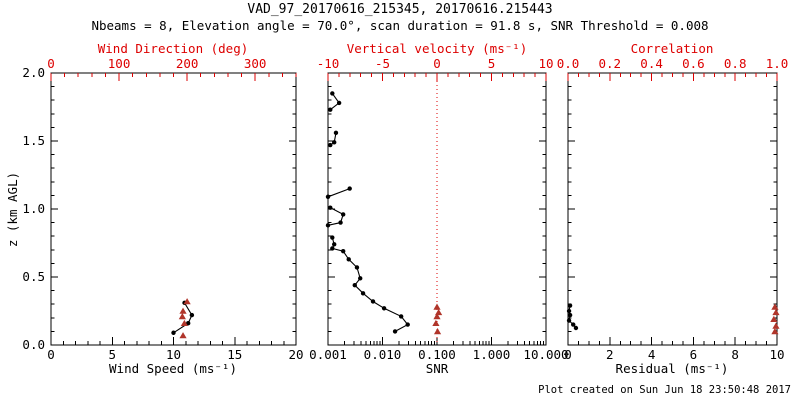  I want to click on bottom-tick-label: 0.100, so click(437, 354).